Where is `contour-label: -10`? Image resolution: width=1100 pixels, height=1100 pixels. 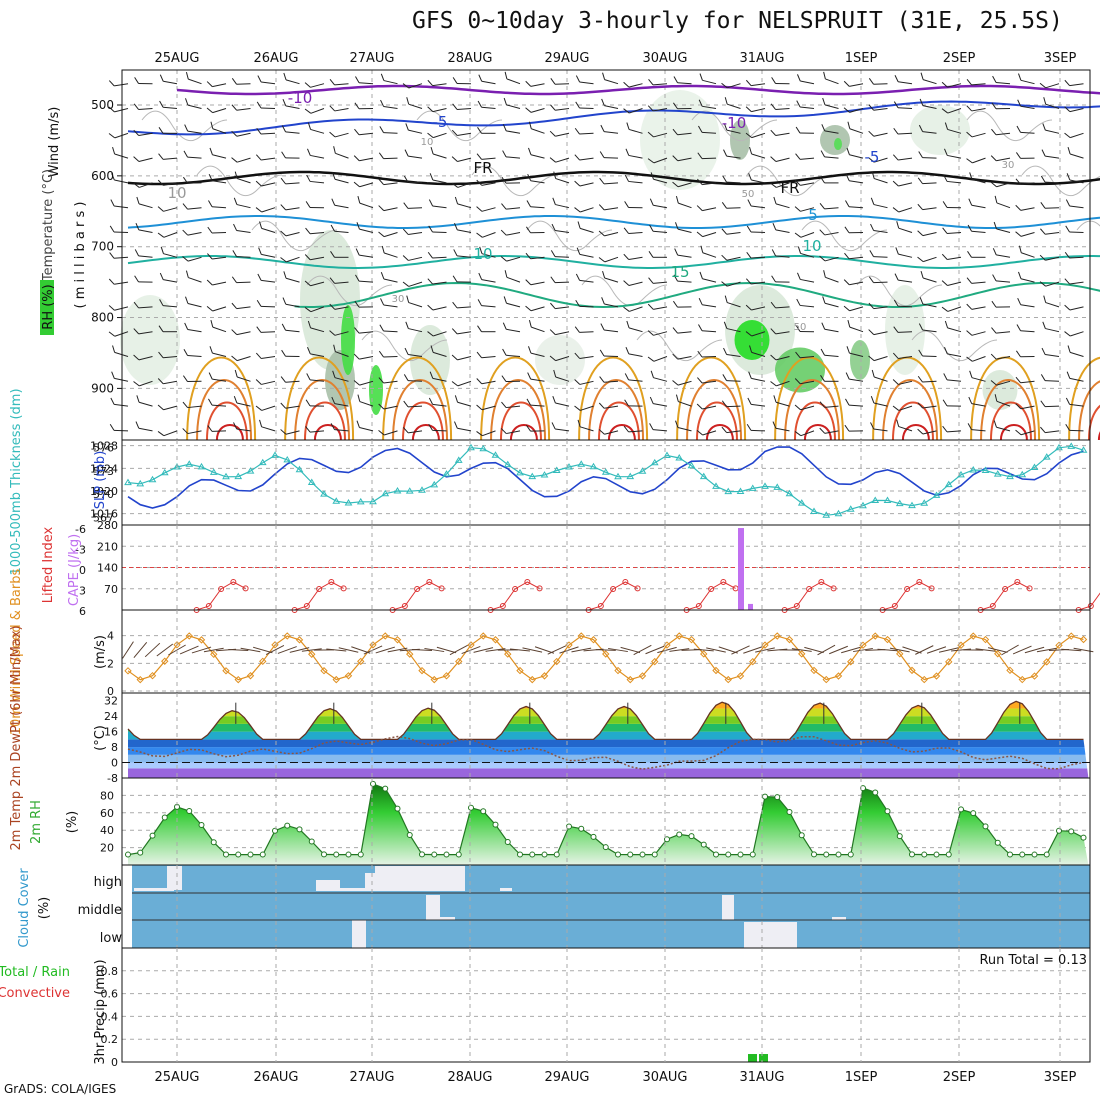
contour-label: -10 is located at coordinates (300, 98).